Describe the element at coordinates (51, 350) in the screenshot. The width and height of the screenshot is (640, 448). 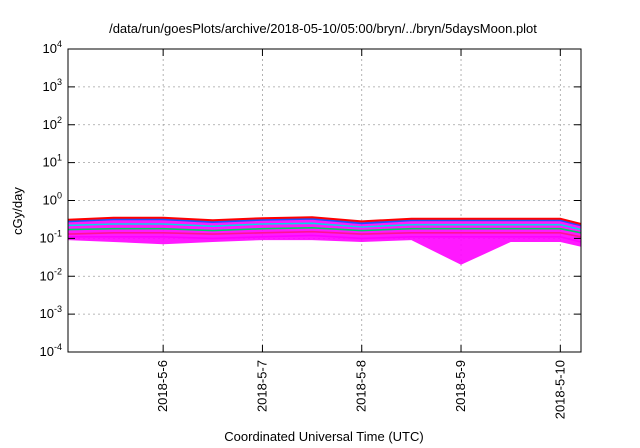
I see `y-tick-label: 10⁻⁴` at that location.